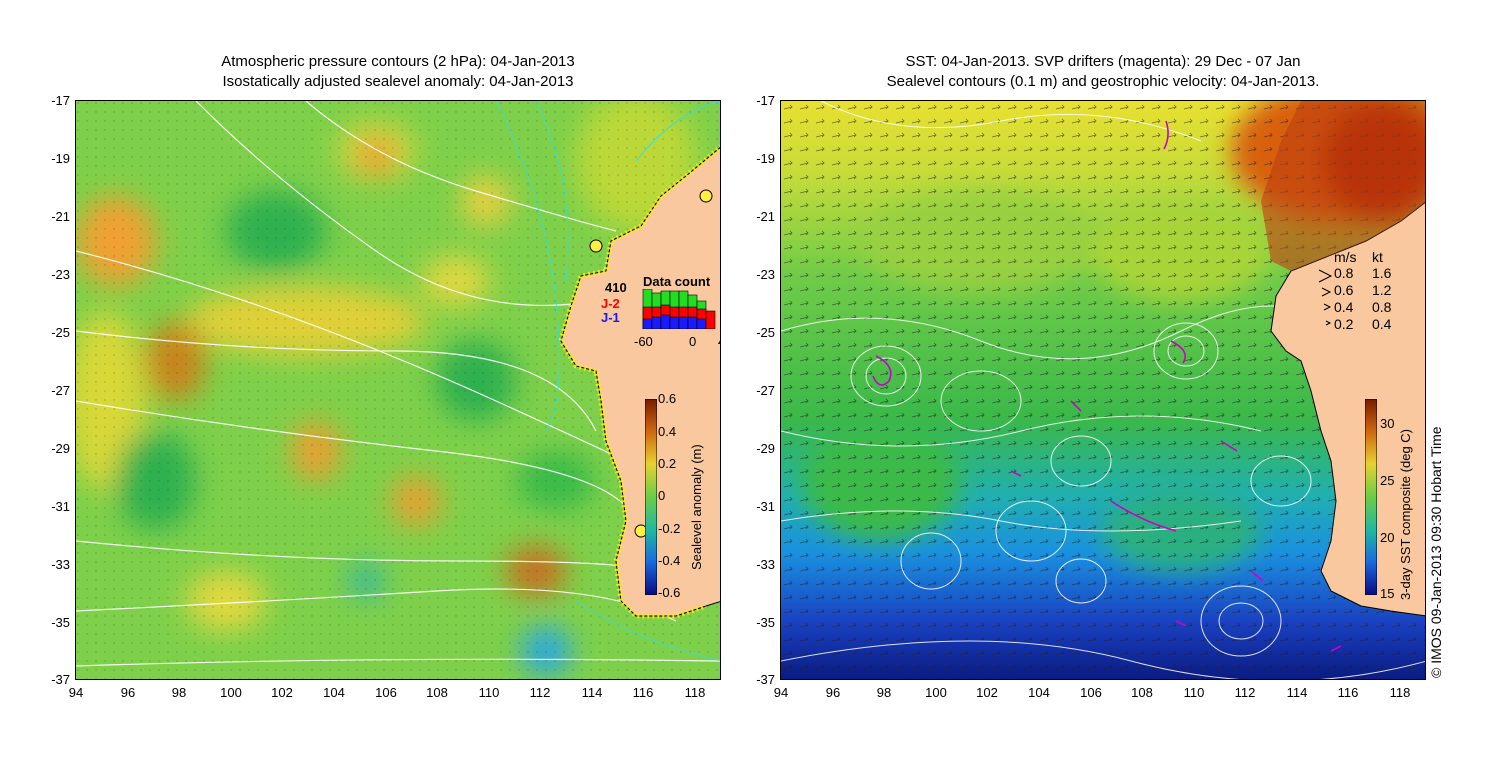 This screenshot has height=780, width=1500. What do you see at coordinates (1387, 423) in the screenshot?
I see `right-cb-tick-0: 30` at bounding box center [1387, 423].